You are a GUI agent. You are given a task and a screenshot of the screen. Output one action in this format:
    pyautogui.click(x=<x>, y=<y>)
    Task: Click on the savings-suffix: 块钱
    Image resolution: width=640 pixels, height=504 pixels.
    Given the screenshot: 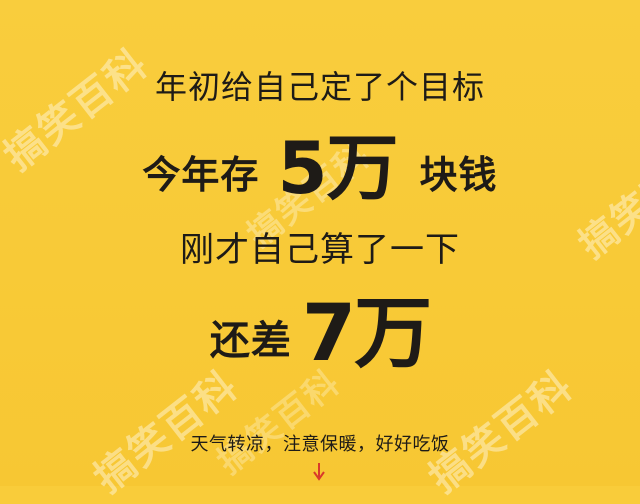 What is the action you would take?
    pyautogui.click(x=458, y=175)
    